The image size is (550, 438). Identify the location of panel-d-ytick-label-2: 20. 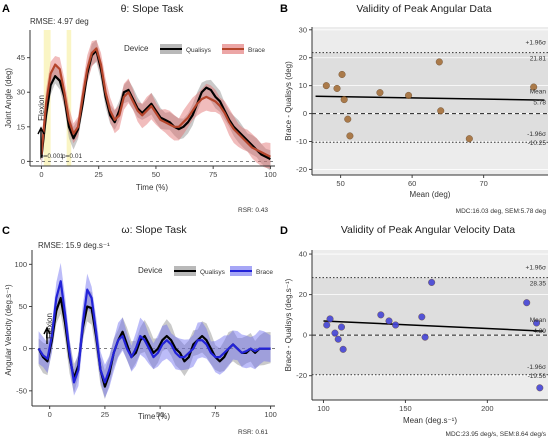
(303, 294).